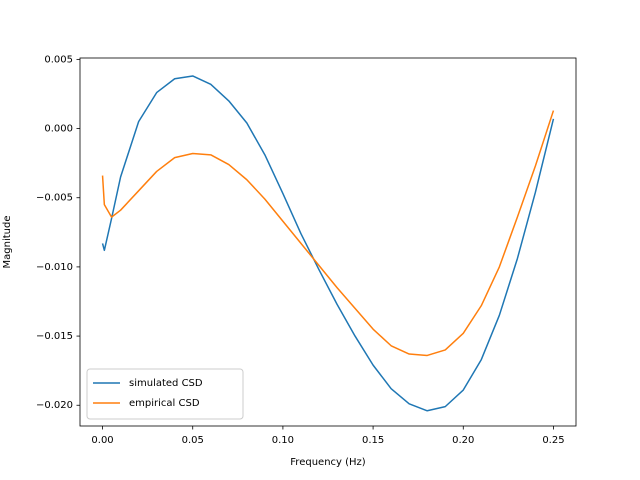 The image size is (640, 480). What do you see at coordinates (165, 394) in the screenshot?
I see `legend-box` at bounding box center [165, 394].